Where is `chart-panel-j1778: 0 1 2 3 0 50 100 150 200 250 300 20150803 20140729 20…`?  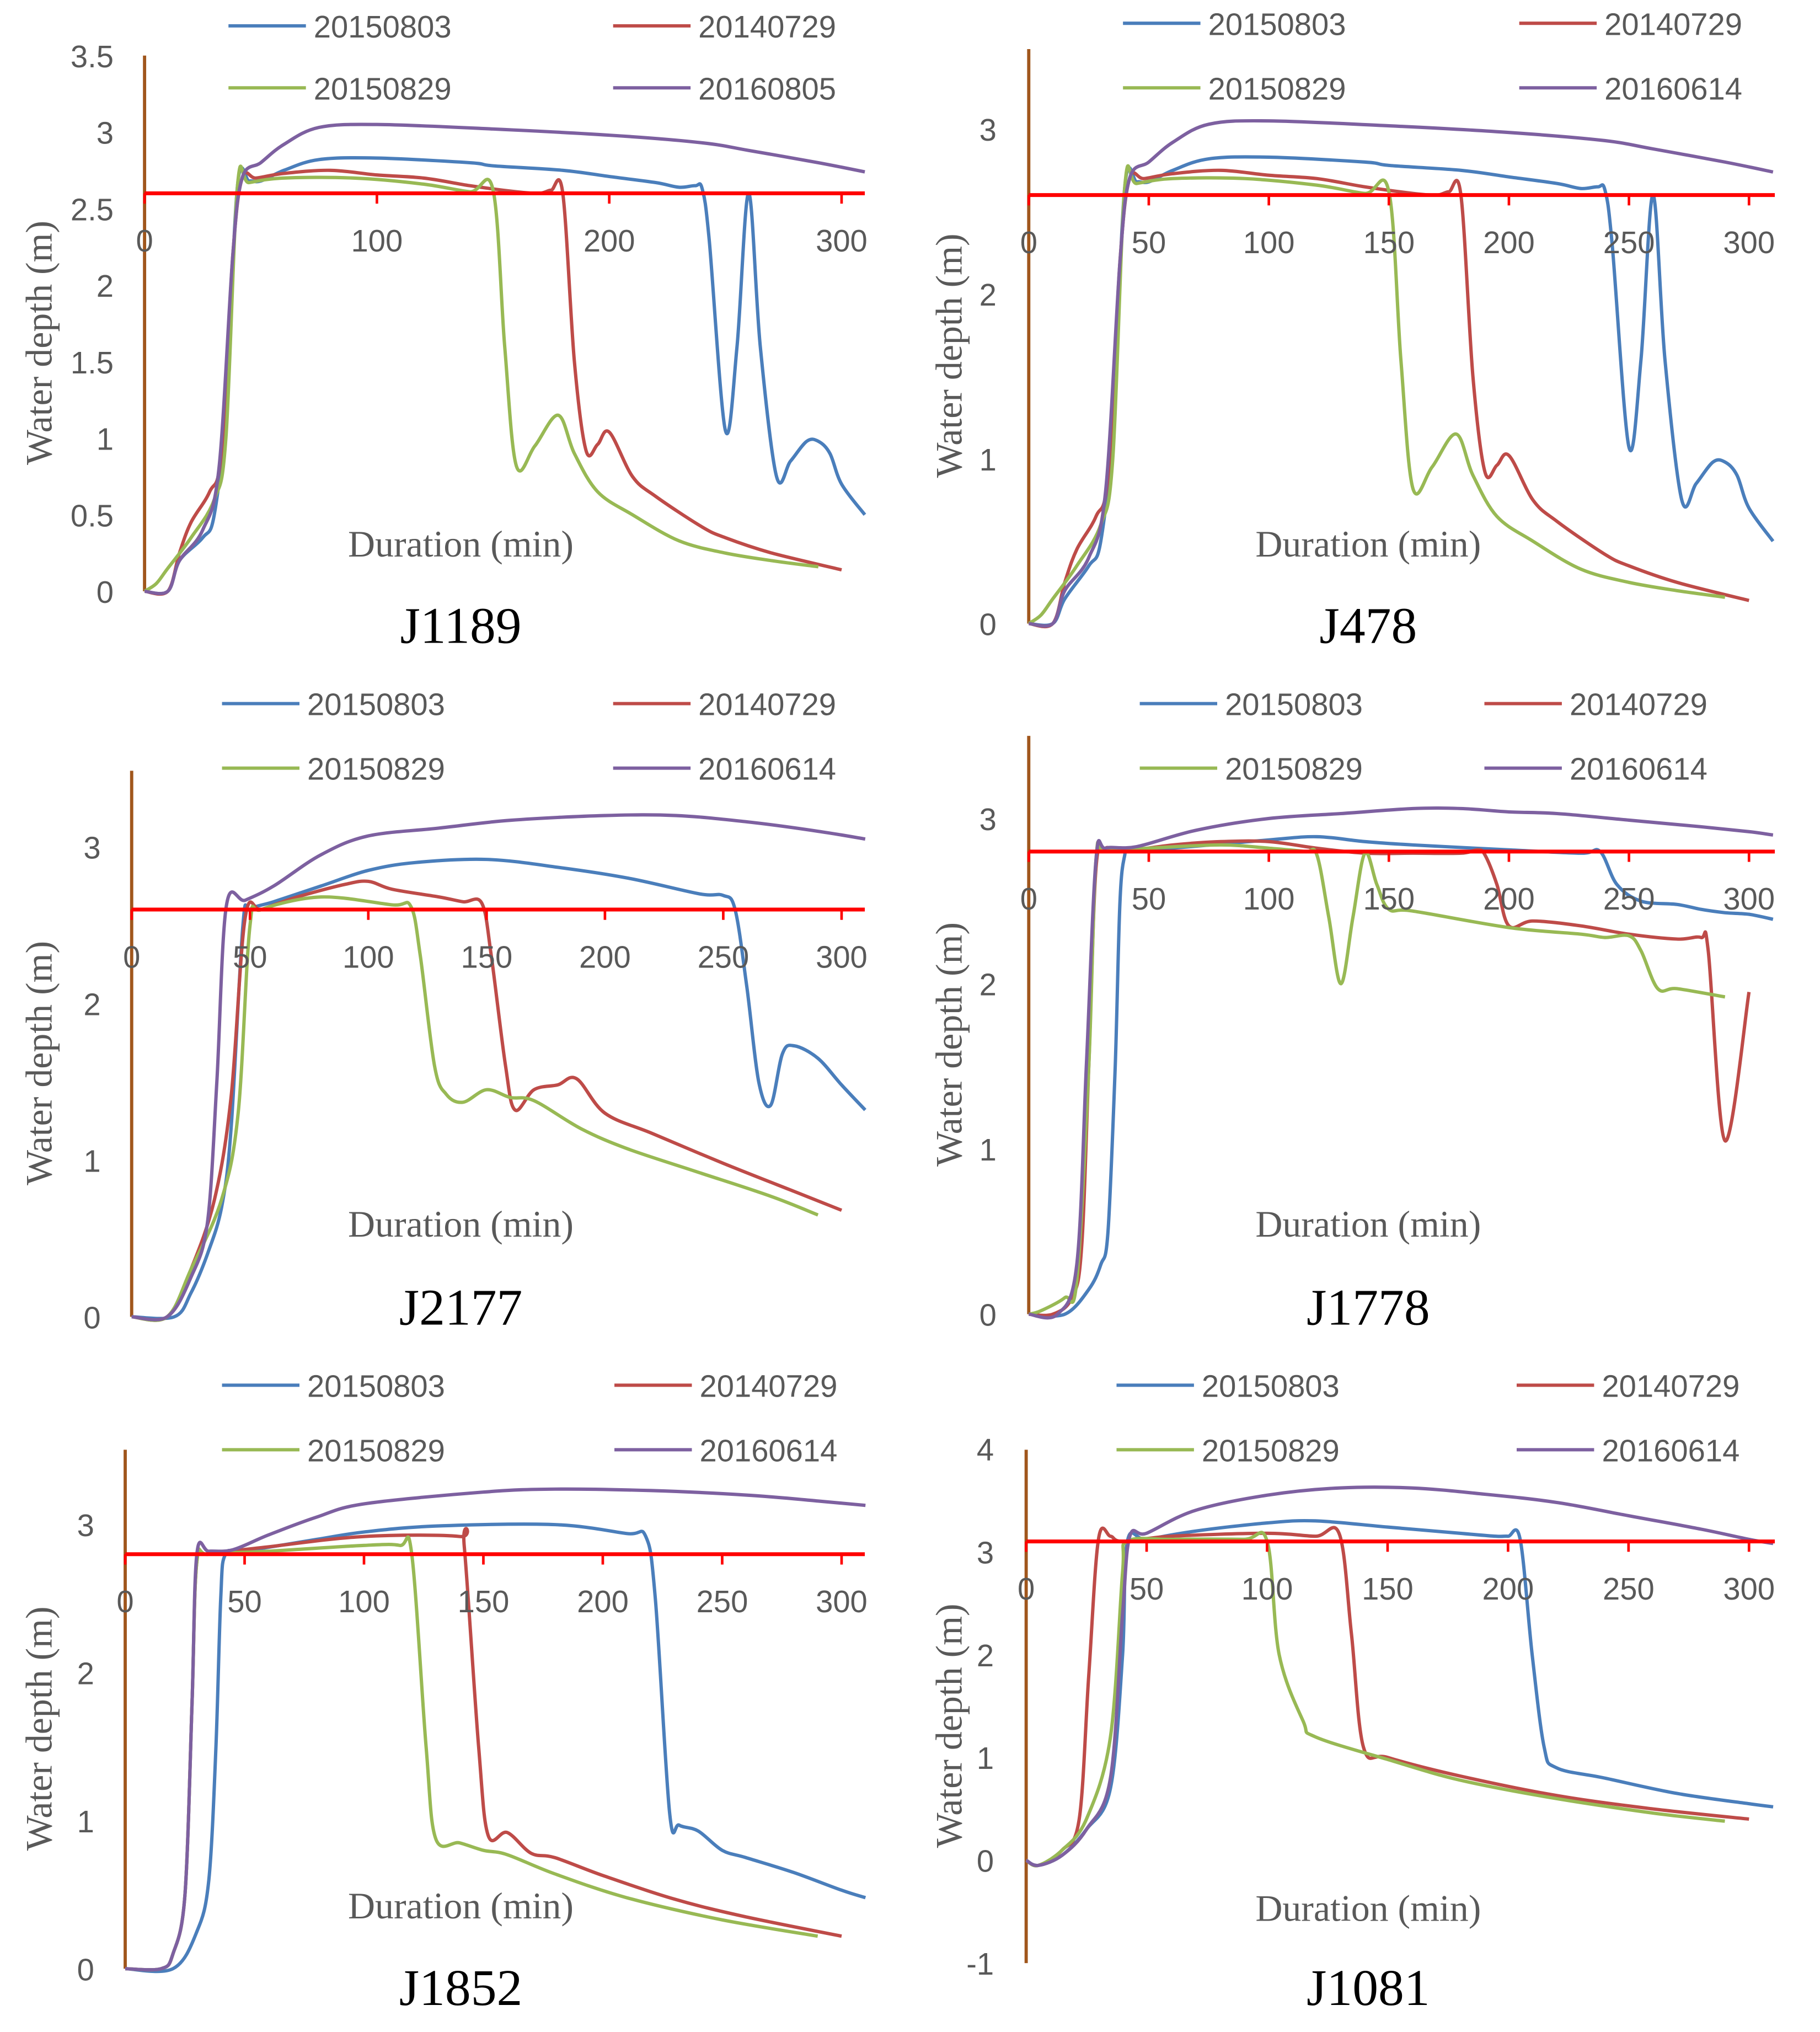 chart-panel-j1778: 0 1 2 3 0 50 100 150 200 250 300 20150803 20140729 20… is located at coordinates (1352, 1012).